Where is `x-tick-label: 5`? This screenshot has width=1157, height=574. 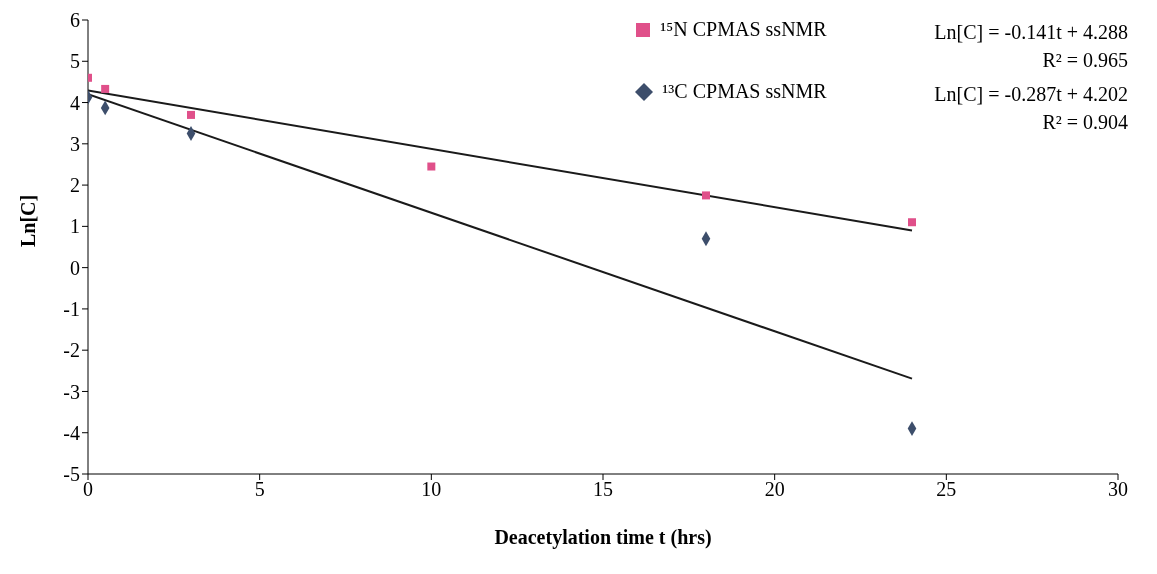
x-tick-label: 5 is located at coordinates (259, 489).